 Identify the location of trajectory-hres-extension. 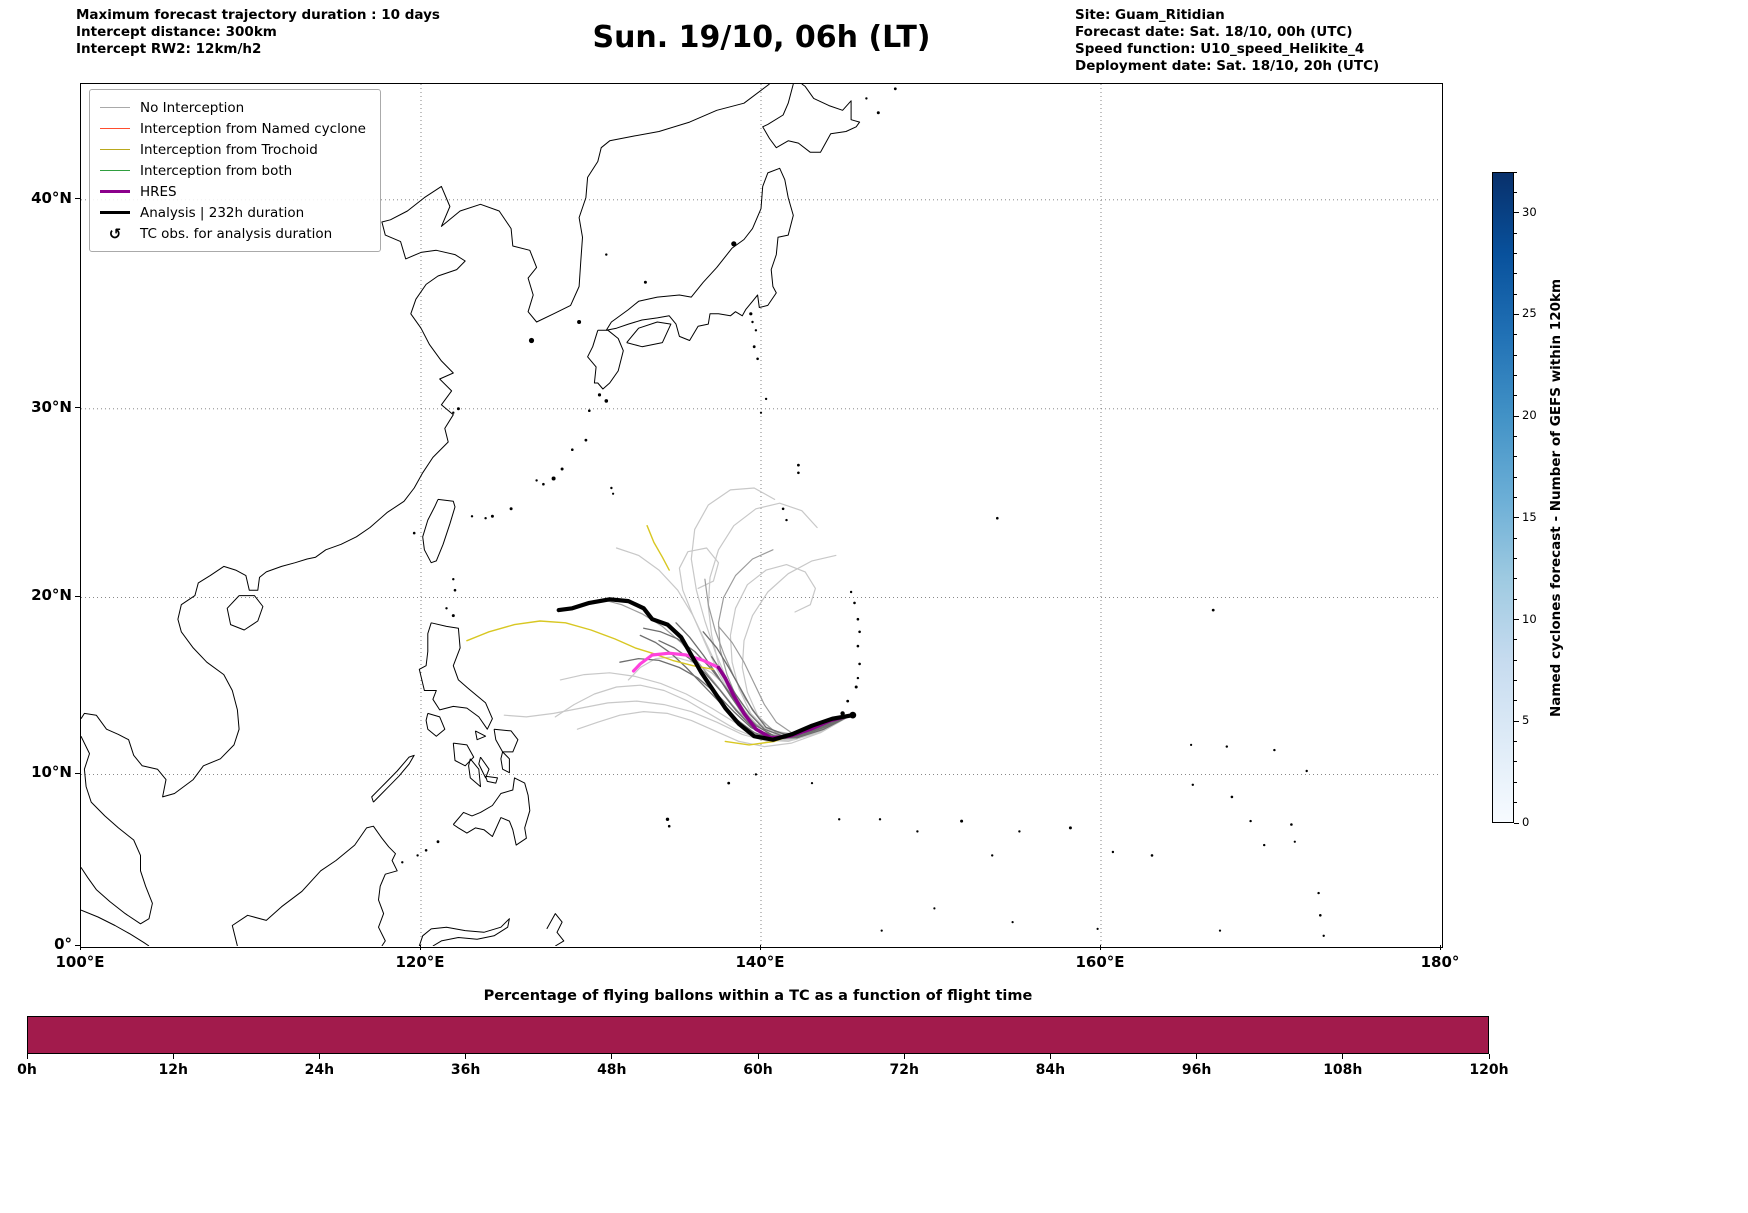
(676, 662).